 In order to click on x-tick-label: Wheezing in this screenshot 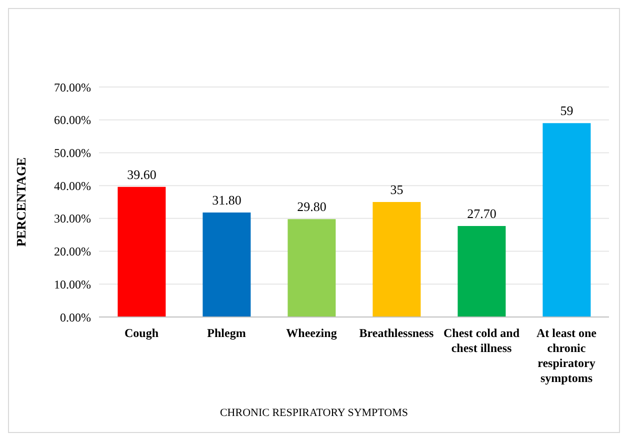, I will do `click(311, 333)`.